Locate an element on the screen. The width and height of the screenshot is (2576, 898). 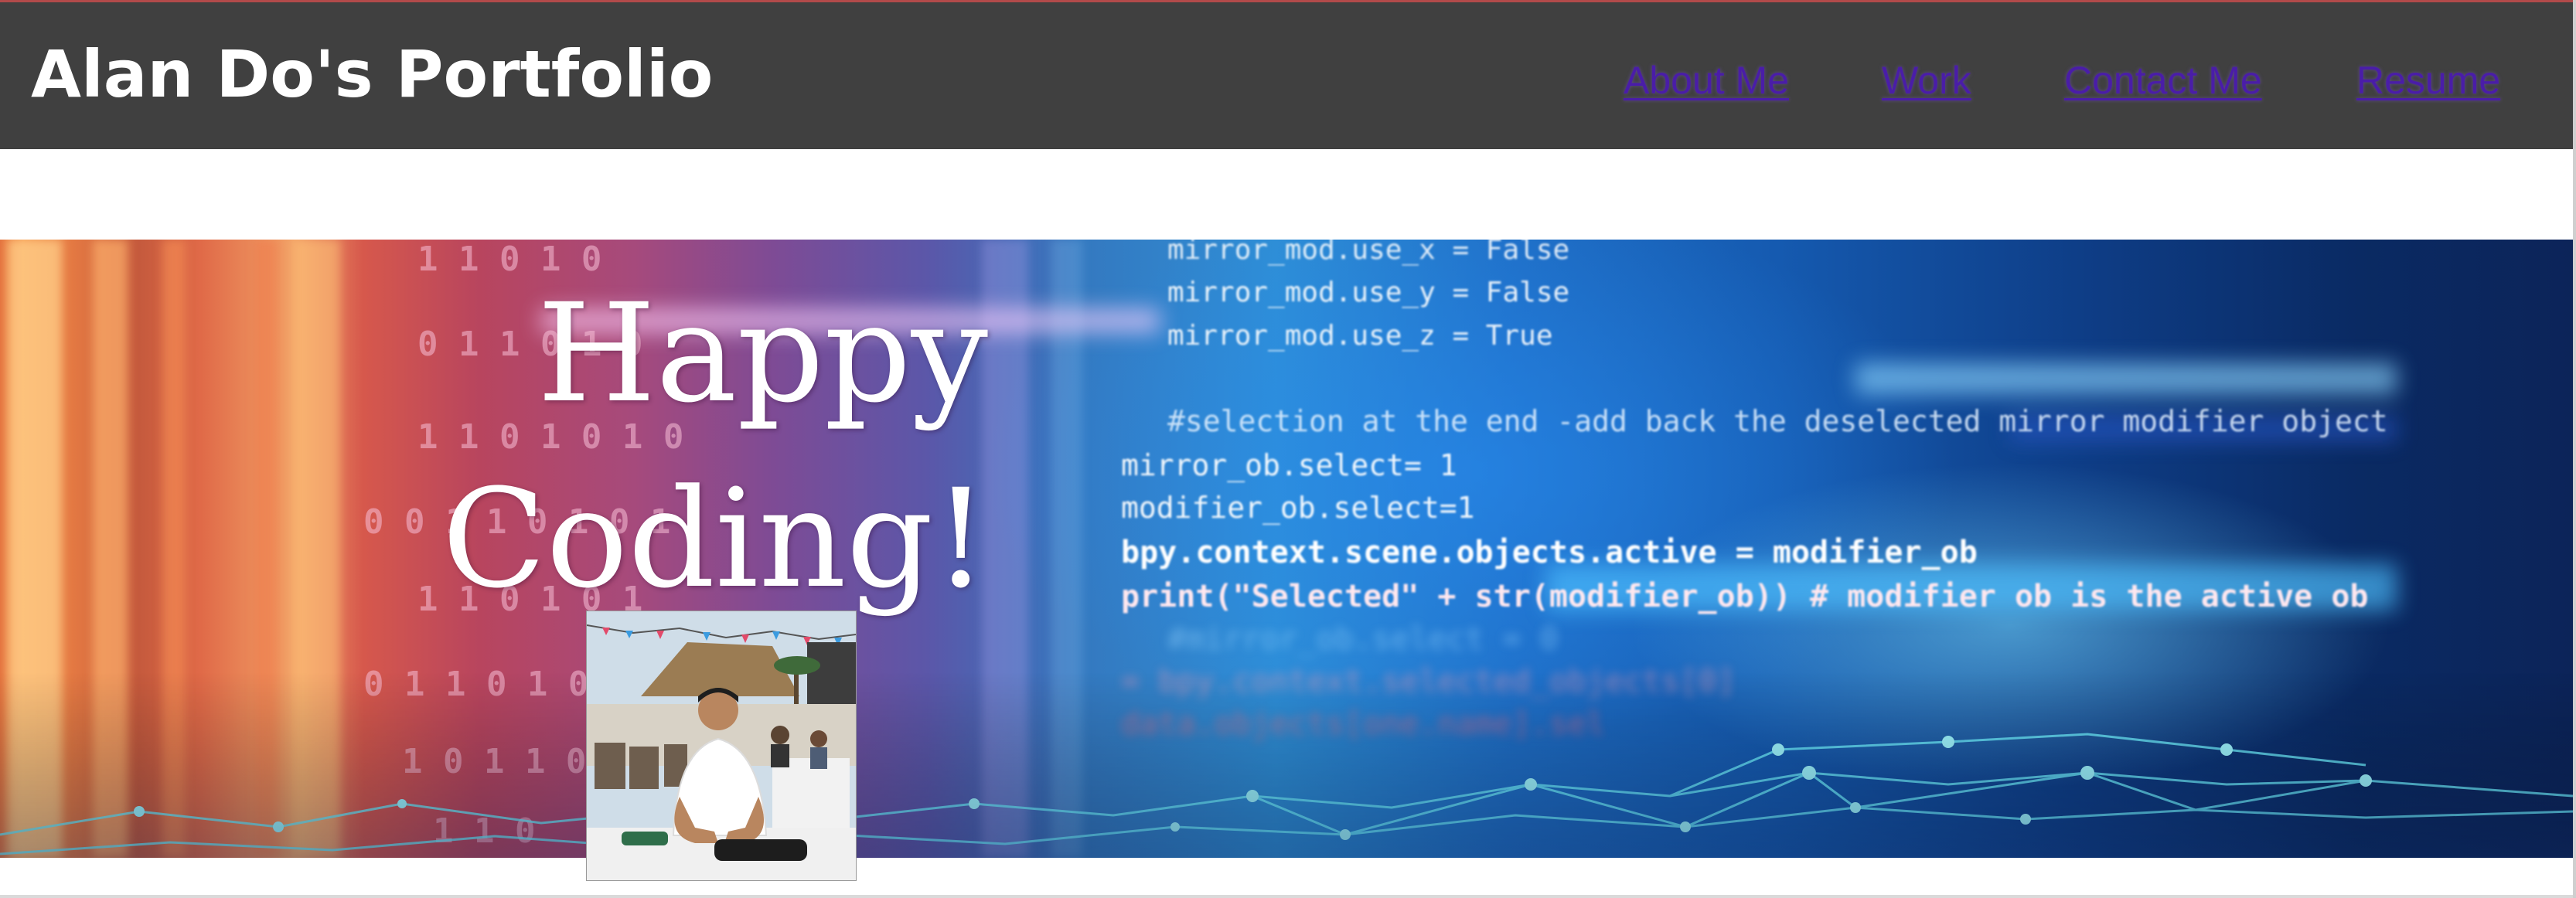
nav-link-resume: Resume is located at coordinates (2428, 81).